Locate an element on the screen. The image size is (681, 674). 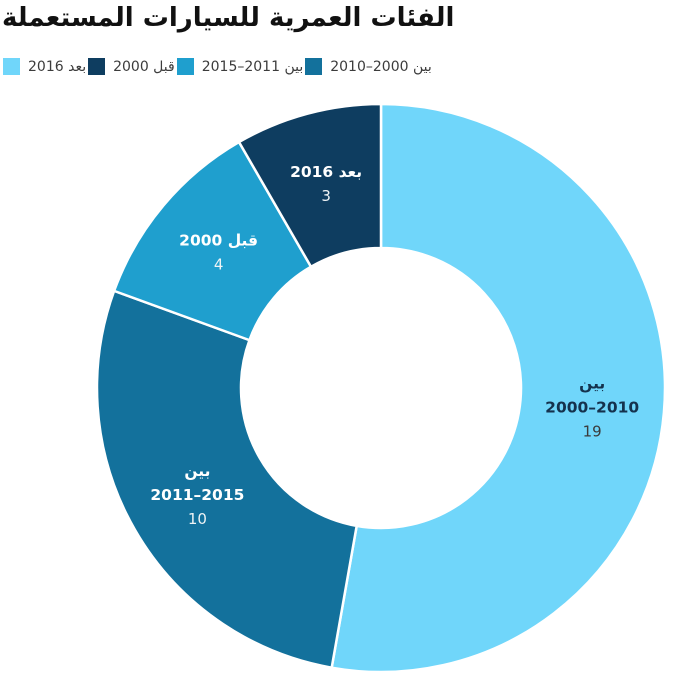
legend-item: بين 2000–2010 is located at coordinates (368, 66).